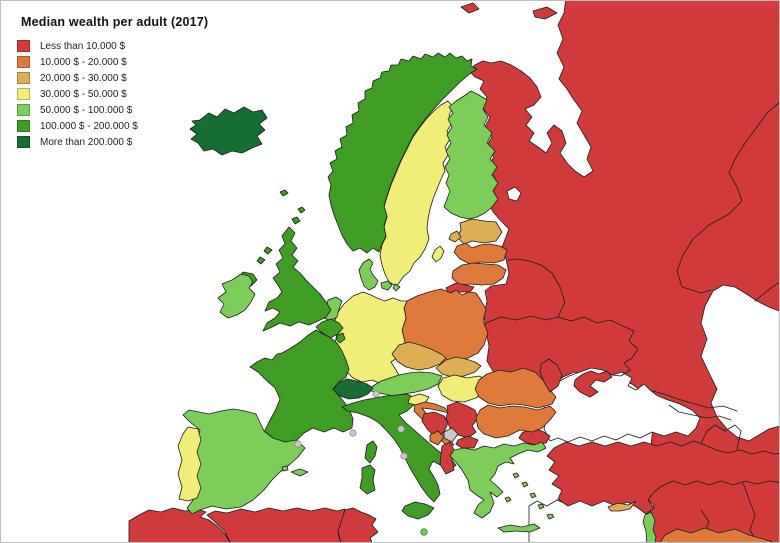 This screenshot has height=543, width=780. What do you see at coordinates (367, 479) in the screenshot?
I see `sardinia` at bounding box center [367, 479].